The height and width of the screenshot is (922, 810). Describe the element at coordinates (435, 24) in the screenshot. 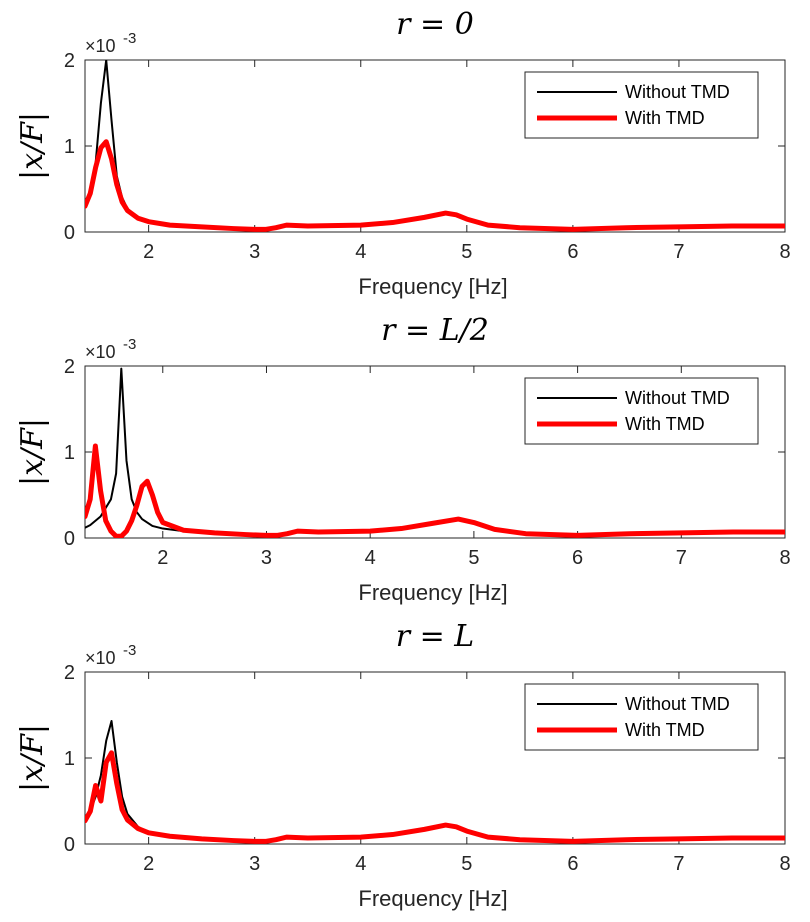

I see `chart-title: r = 0` at that location.